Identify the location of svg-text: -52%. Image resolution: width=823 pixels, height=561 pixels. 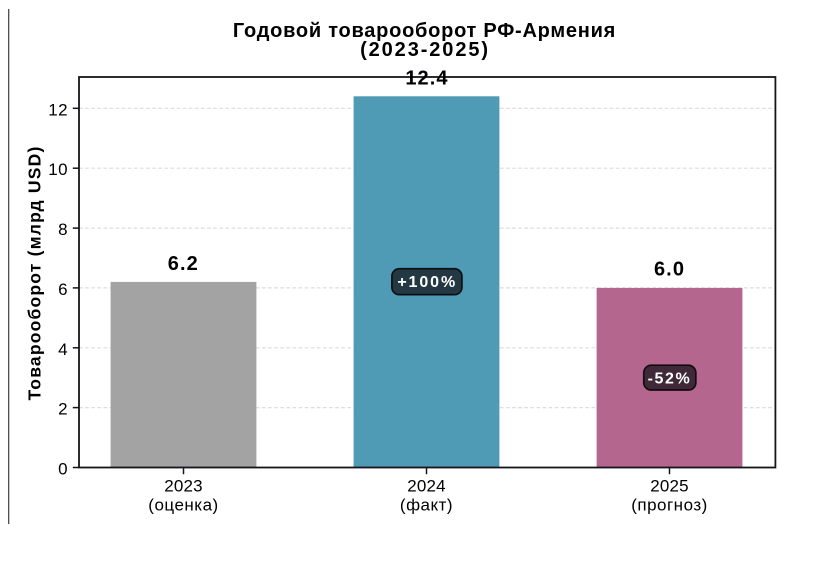
(670, 378).